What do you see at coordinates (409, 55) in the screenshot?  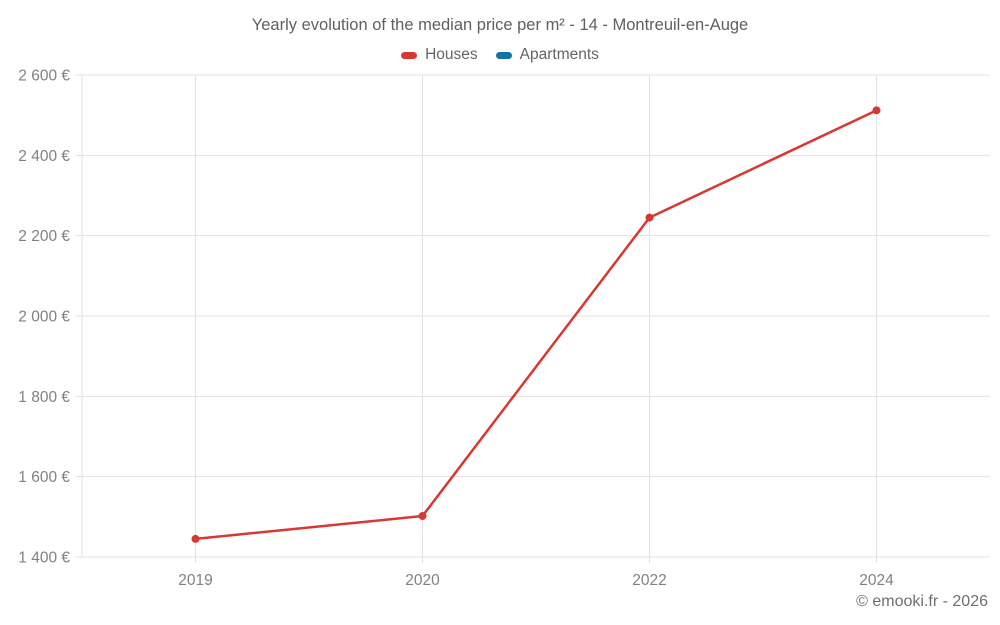 I see `houses-legend-swatch-icon` at bounding box center [409, 55].